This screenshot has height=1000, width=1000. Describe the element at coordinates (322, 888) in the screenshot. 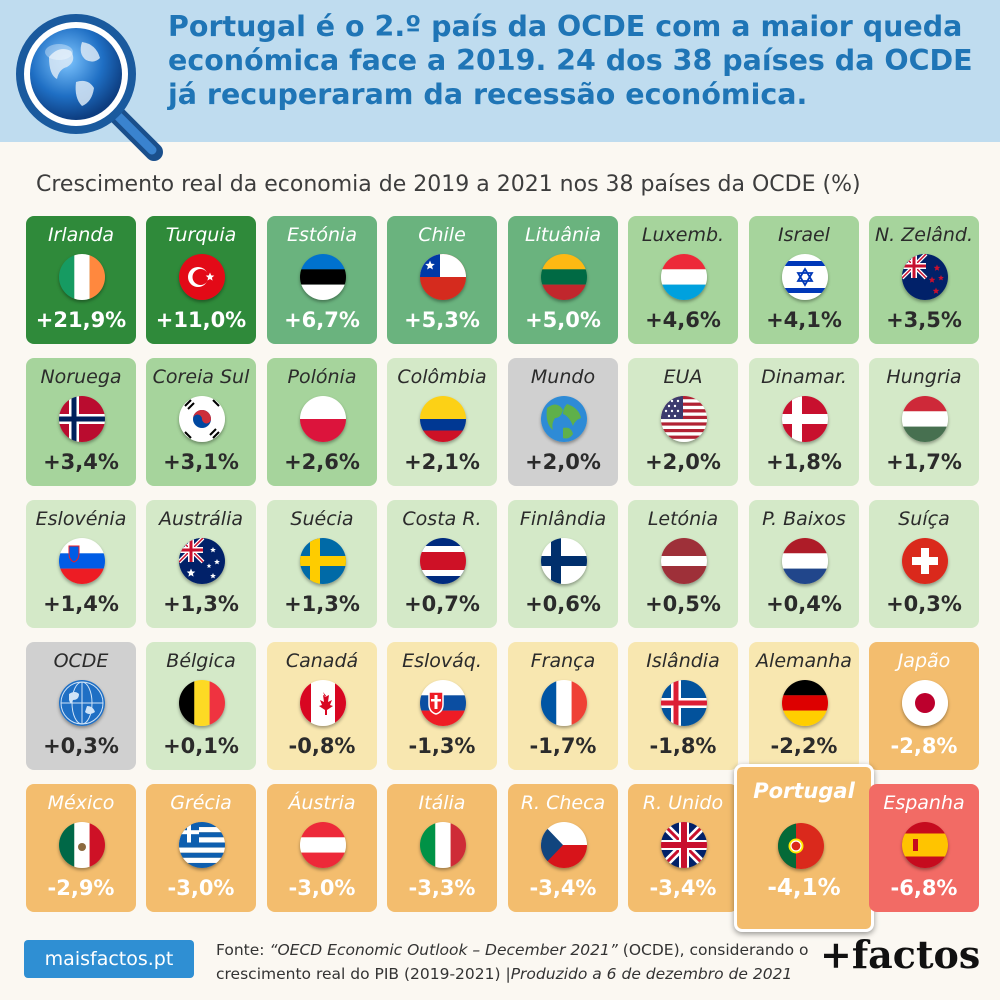

I see `growth-value: -3,0%` at that location.